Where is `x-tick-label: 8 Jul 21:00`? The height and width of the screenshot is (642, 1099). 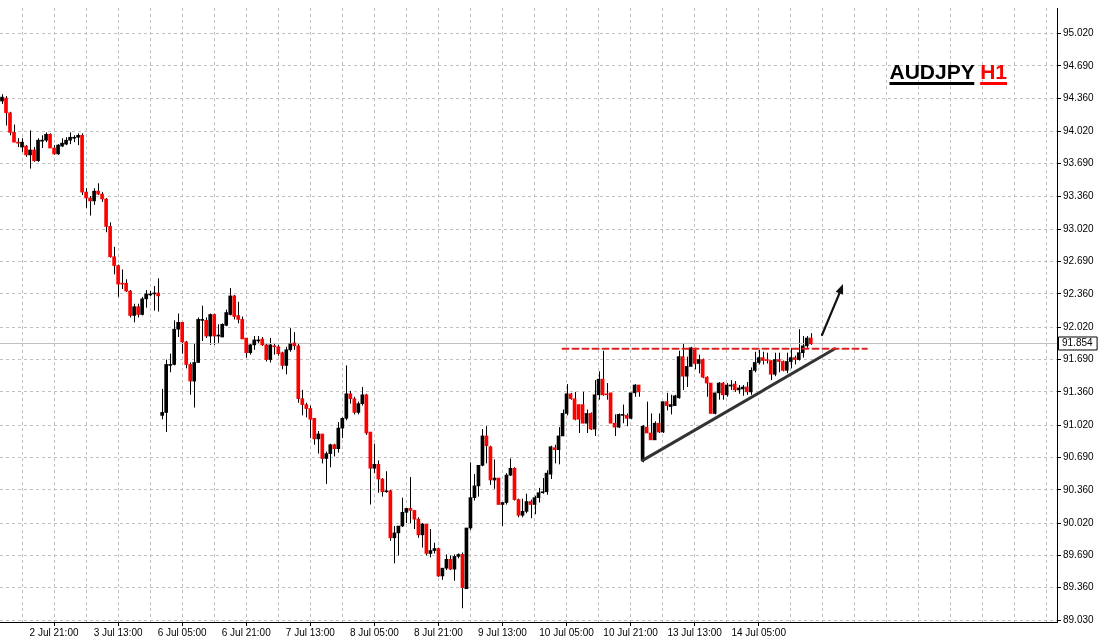
x-tick-label: 8 Jul 21:00 is located at coordinates (438, 632).